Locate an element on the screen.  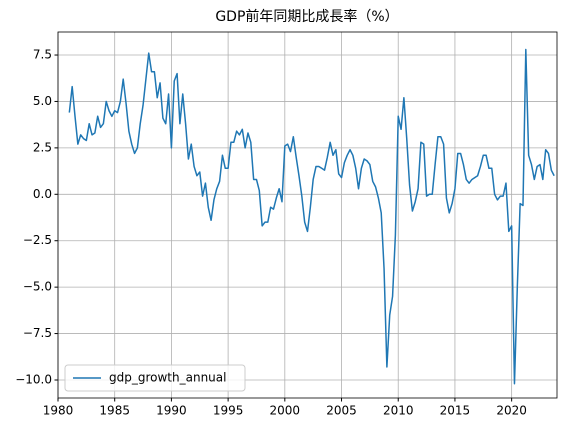
x-tick-label: 2015 is located at coordinates (455, 411).